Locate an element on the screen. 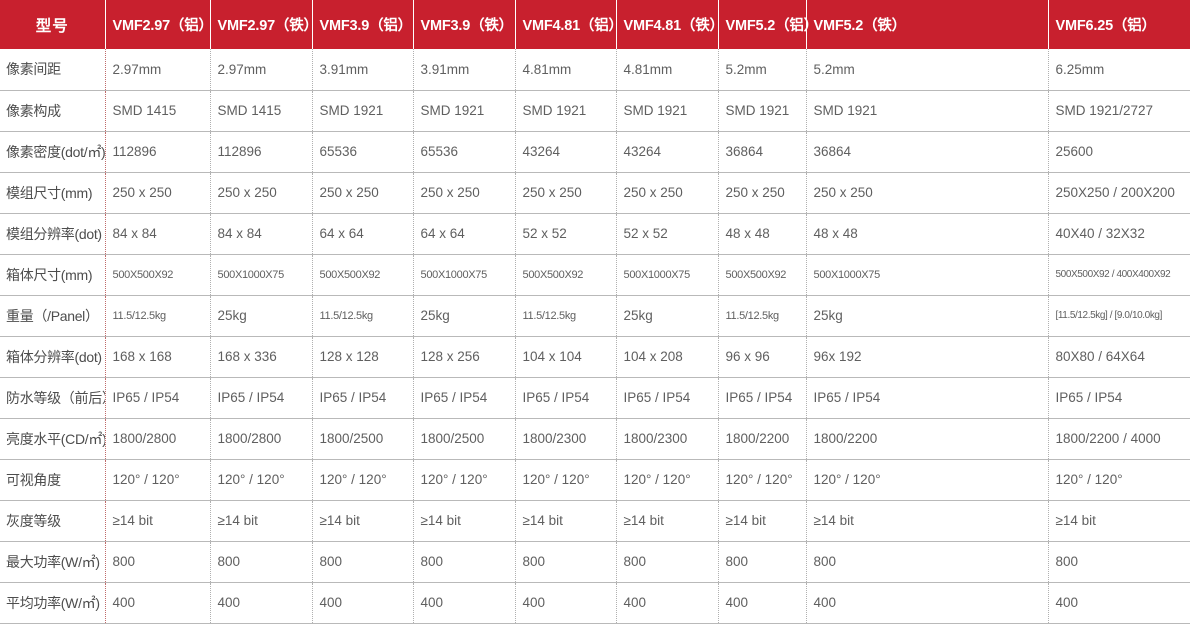  header-cell-vmf481-iron: VMF4.81（铁） is located at coordinates (670, 24).